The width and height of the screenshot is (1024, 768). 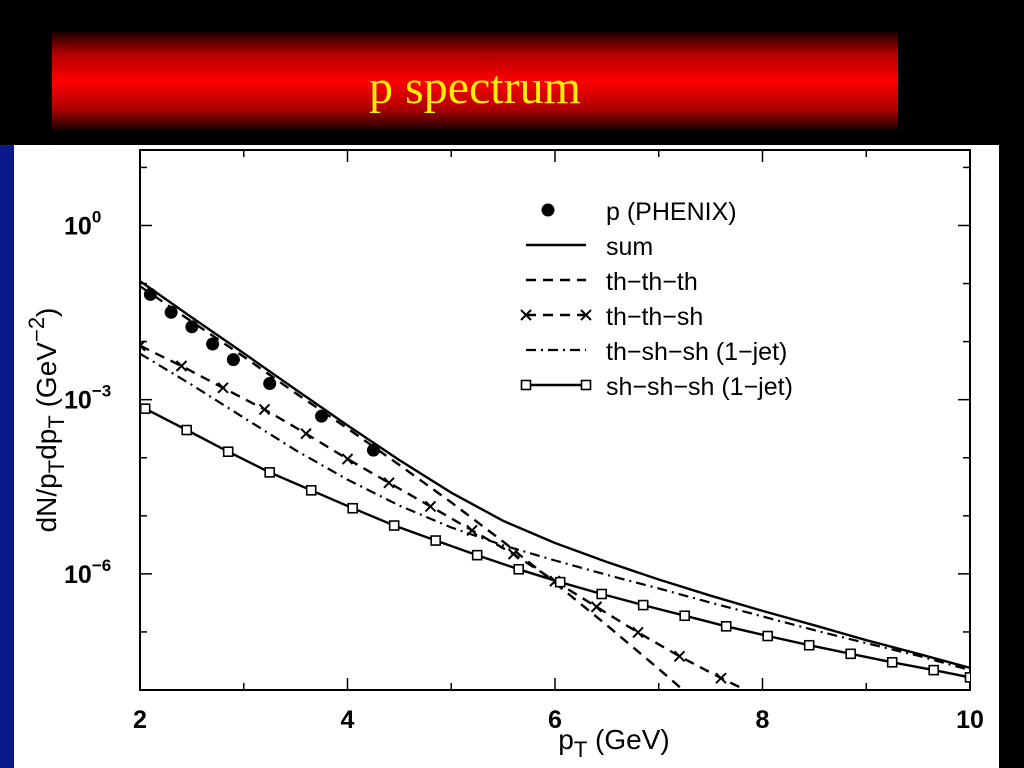 What do you see at coordinates (652, 282) in the screenshot?
I see `legend-label: th−th−th` at bounding box center [652, 282].